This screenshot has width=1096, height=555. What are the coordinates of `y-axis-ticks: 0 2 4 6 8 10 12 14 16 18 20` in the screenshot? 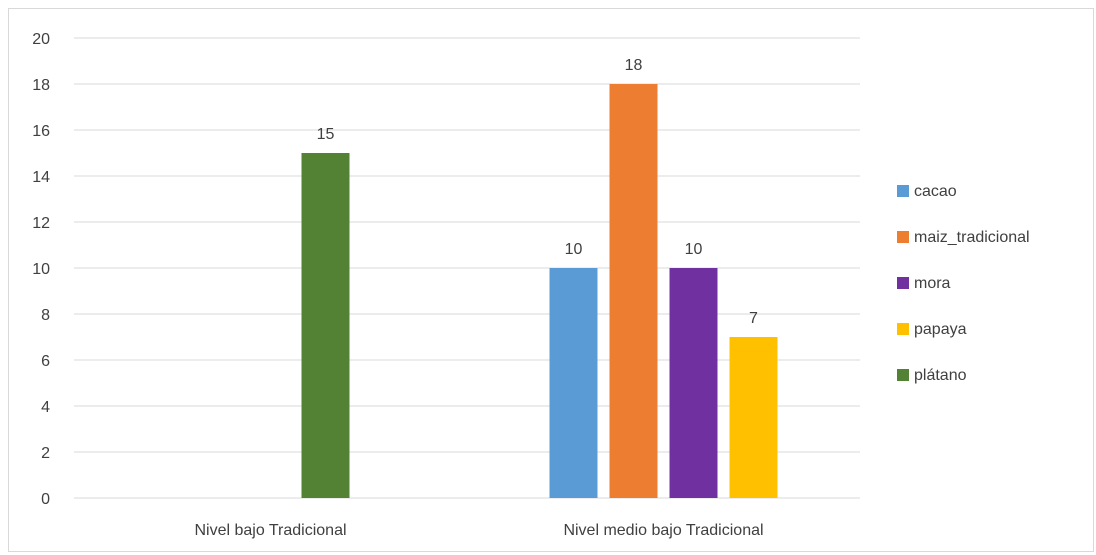 It's located at (41, 269).